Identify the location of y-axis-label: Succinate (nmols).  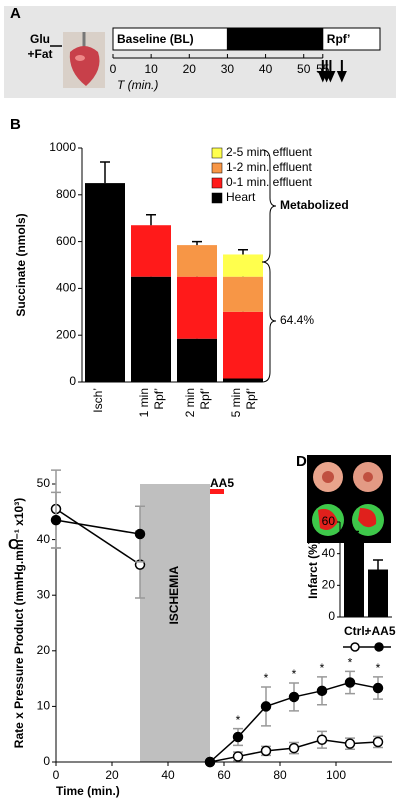
(21, 264).